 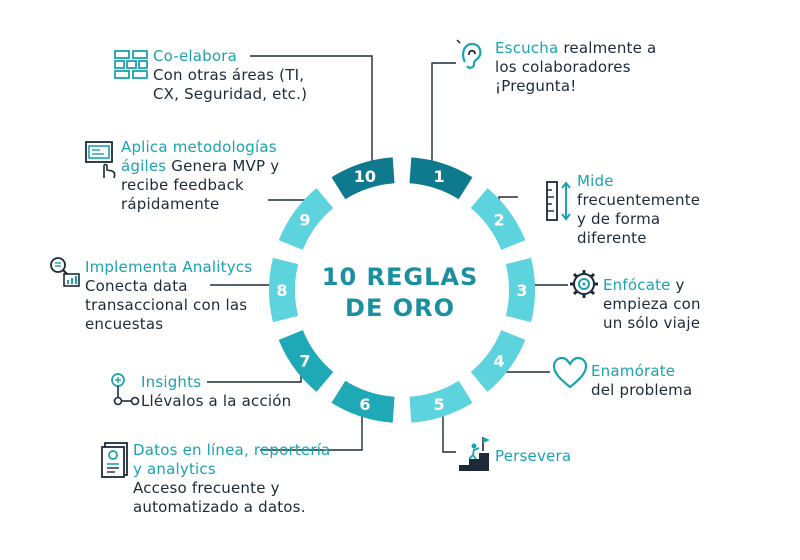 I want to click on gear-target-icon, so click(x=584, y=284).